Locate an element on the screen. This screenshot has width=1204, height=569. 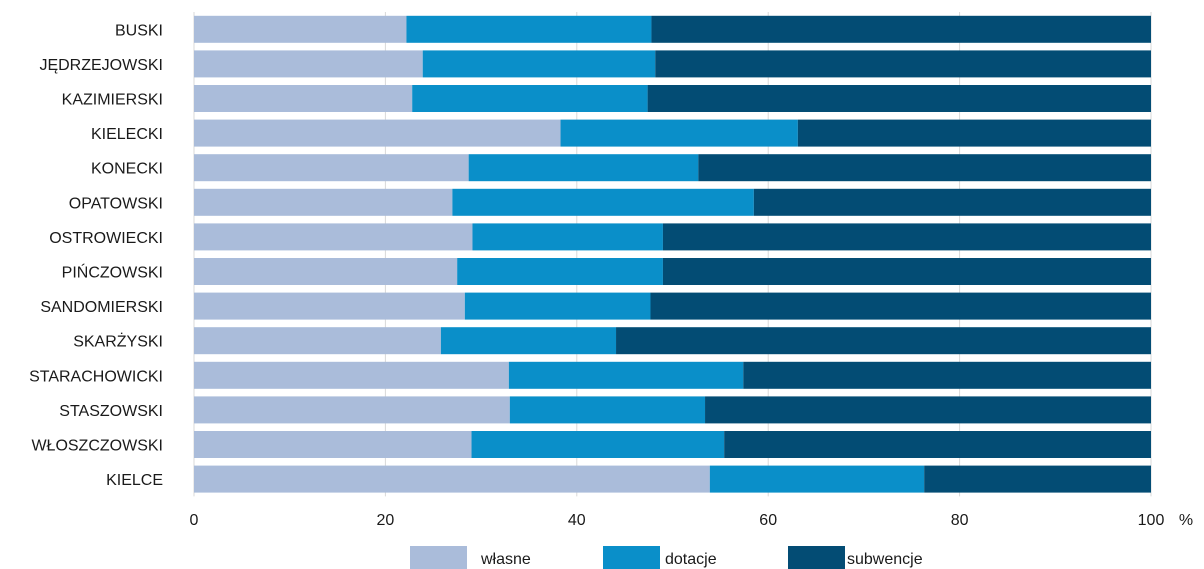
legend-swatch-subwencje is located at coordinates (816, 557).